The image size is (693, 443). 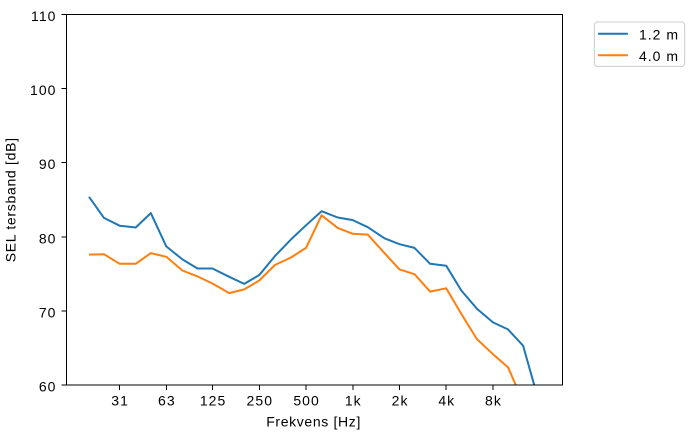 I want to click on svg-text: Frekvens [Hz], so click(x=313, y=421).